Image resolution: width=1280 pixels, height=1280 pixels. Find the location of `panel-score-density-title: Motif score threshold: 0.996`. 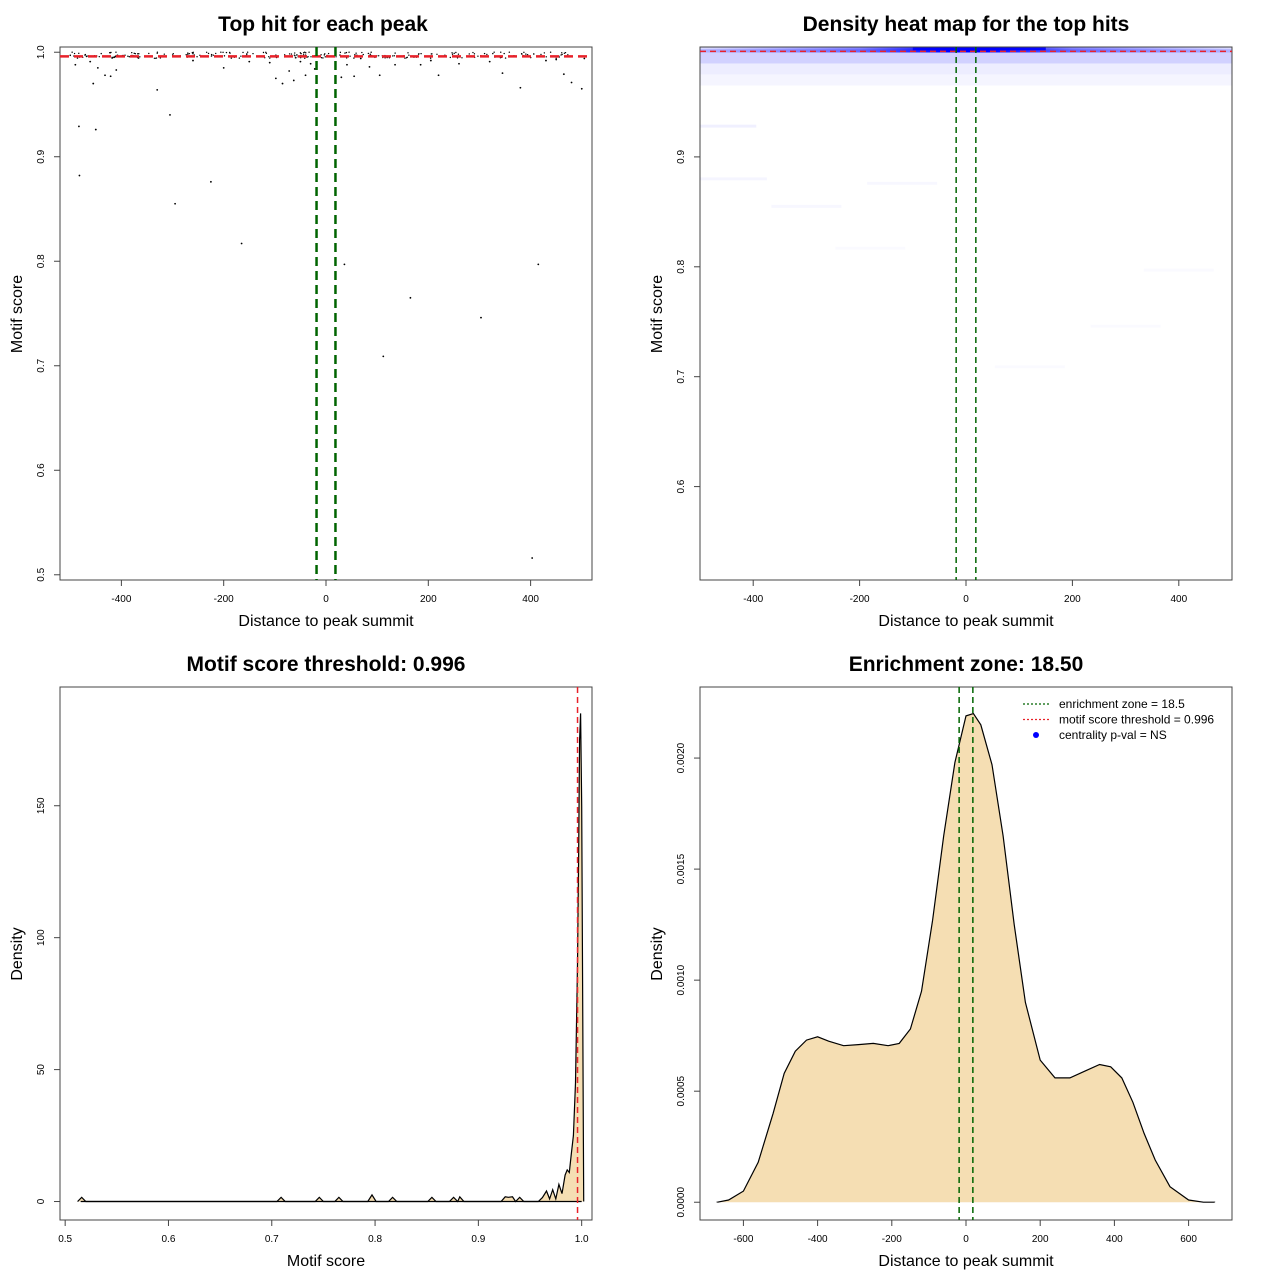

panel-score-density-title: Motif score threshold: 0.996 is located at coordinates (326, 664).